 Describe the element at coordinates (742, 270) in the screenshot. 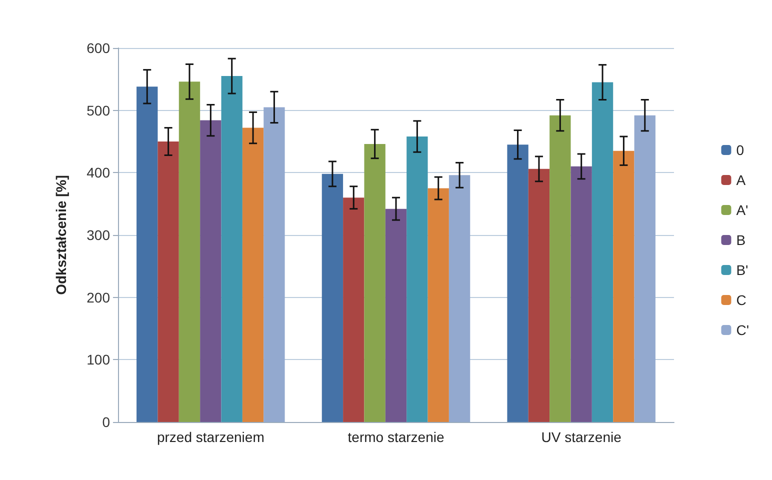

I see `legend-label: B'` at that location.